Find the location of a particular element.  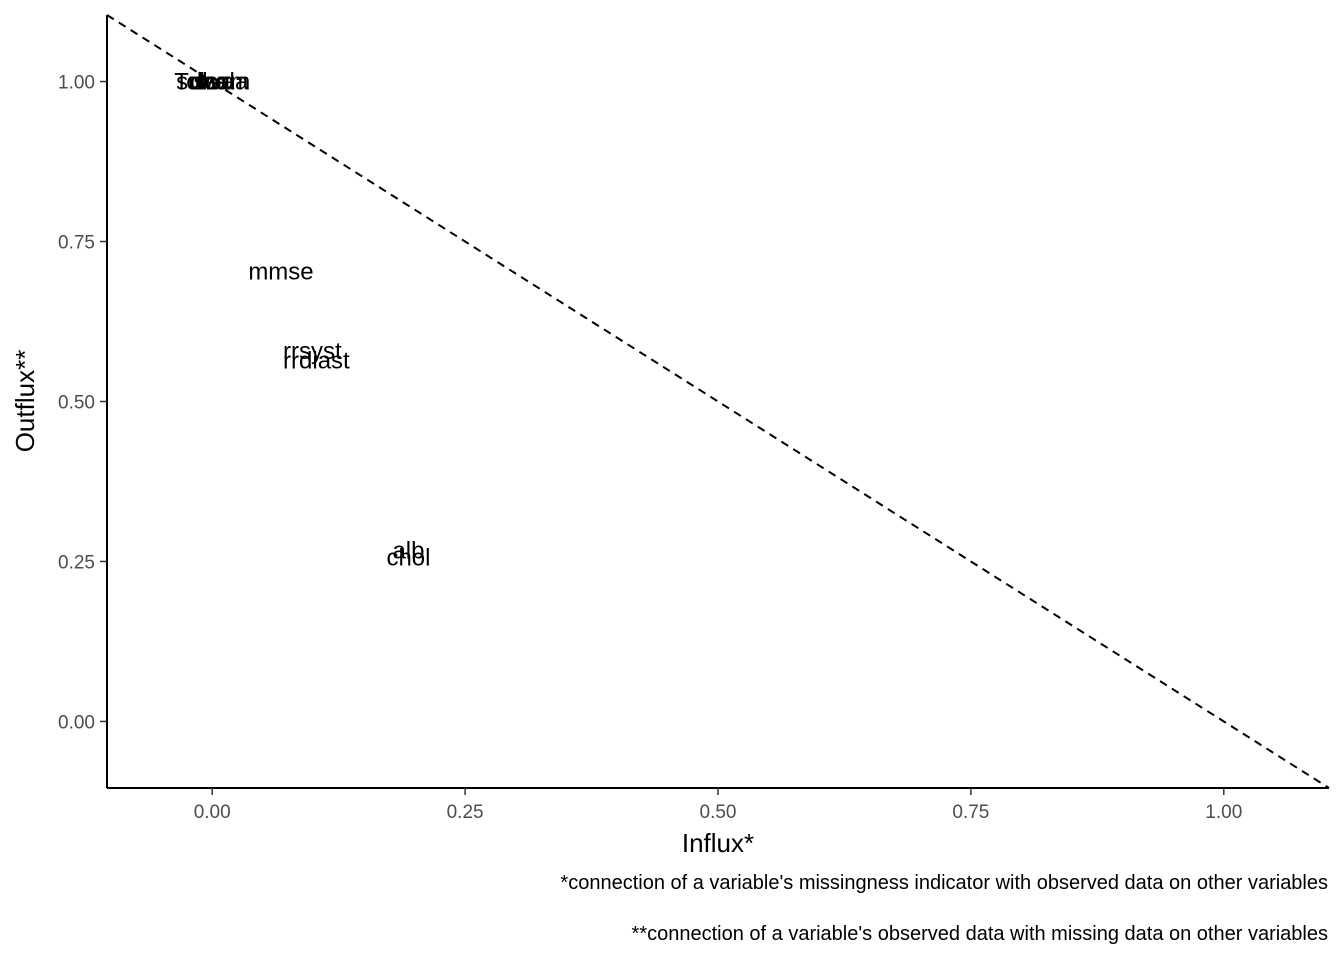

x-tick-label: 1.00 is located at coordinates (1223, 812).